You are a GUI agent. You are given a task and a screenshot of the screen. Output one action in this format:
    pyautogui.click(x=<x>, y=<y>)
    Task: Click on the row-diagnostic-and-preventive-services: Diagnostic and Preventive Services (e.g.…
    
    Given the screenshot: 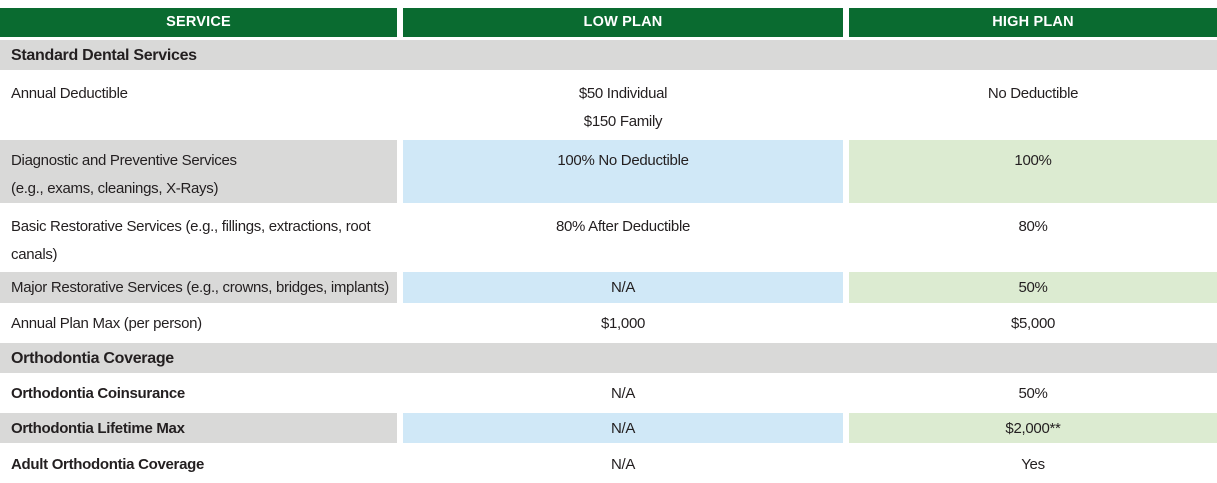 What is the action you would take?
    pyautogui.click(x=608, y=171)
    